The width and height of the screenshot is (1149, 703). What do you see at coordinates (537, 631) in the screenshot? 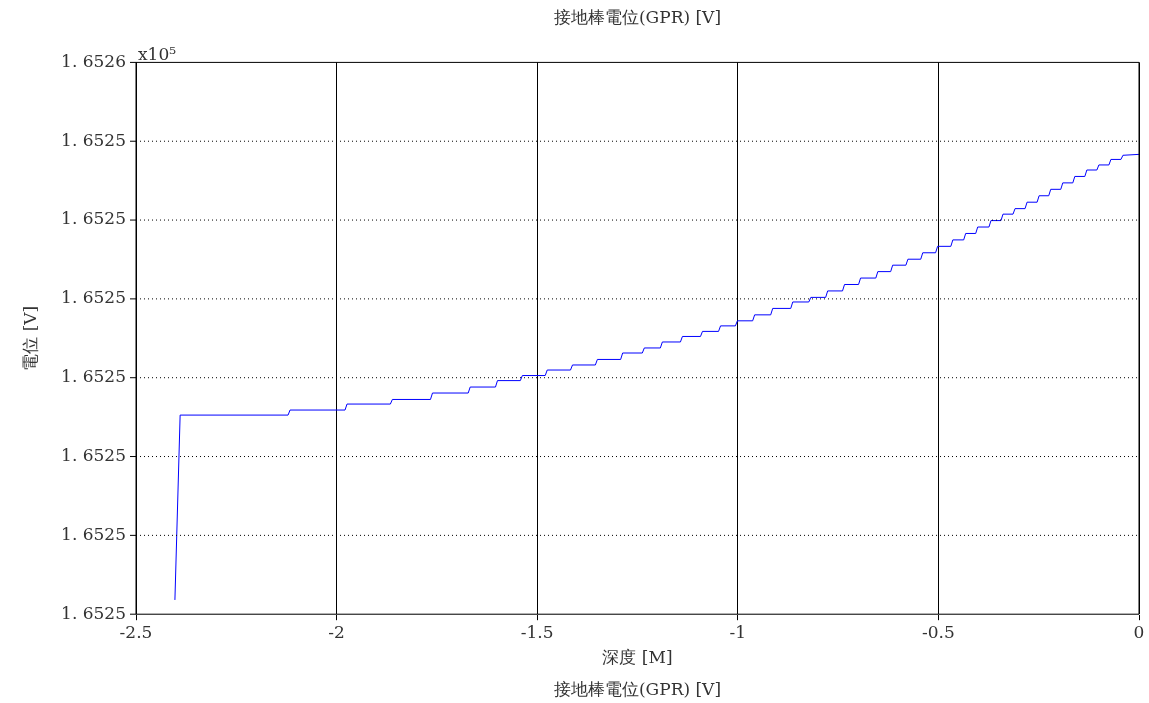
I see `x-tick-label: -1.5` at bounding box center [537, 631].